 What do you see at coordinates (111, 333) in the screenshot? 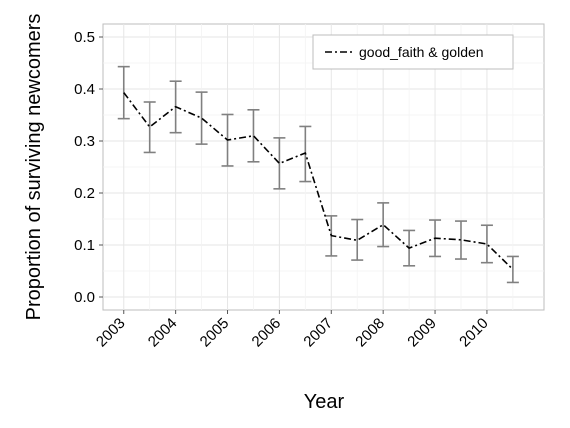
I see `x-tick-label: 2003` at bounding box center [111, 333].